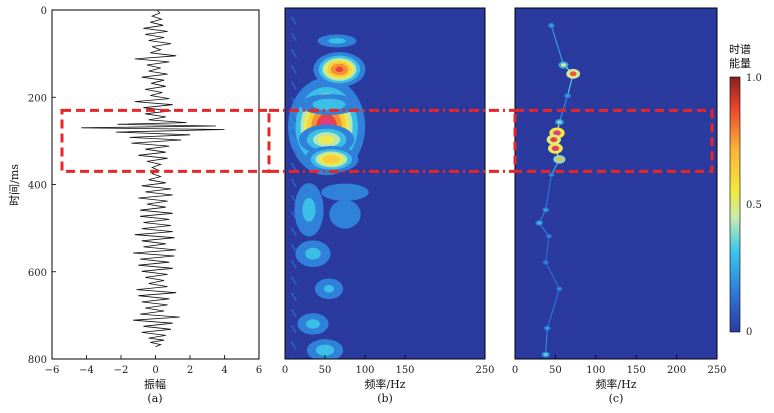 Image resolution: width=774 pixels, height=413 pixels. Describe the element at coordinates (385, 398) in the screenshot. I see `caption-b: (b)` at that location.